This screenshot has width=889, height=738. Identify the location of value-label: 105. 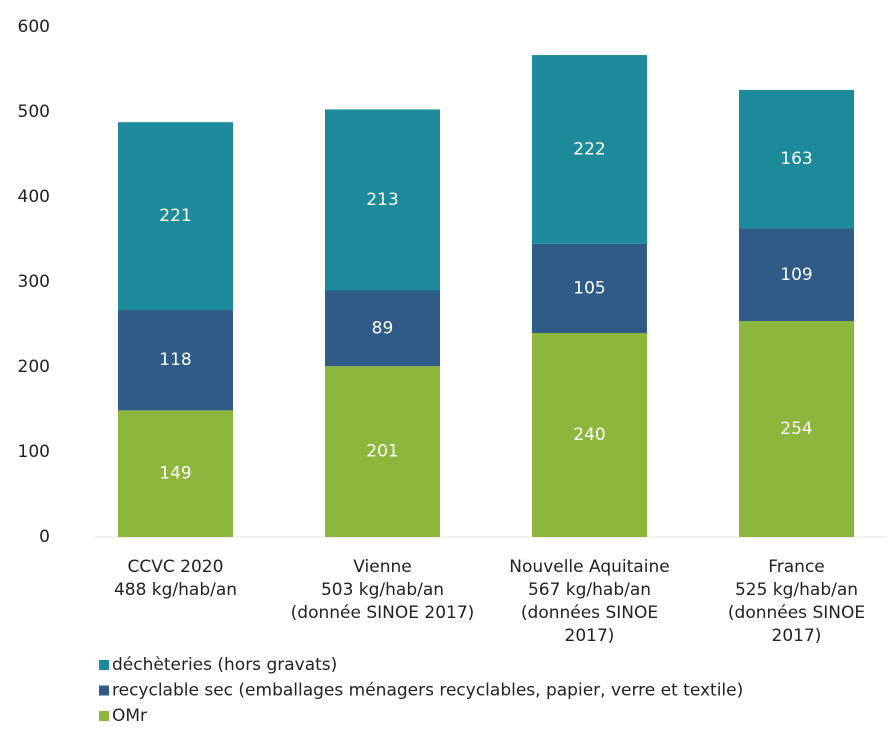
(589, 288).